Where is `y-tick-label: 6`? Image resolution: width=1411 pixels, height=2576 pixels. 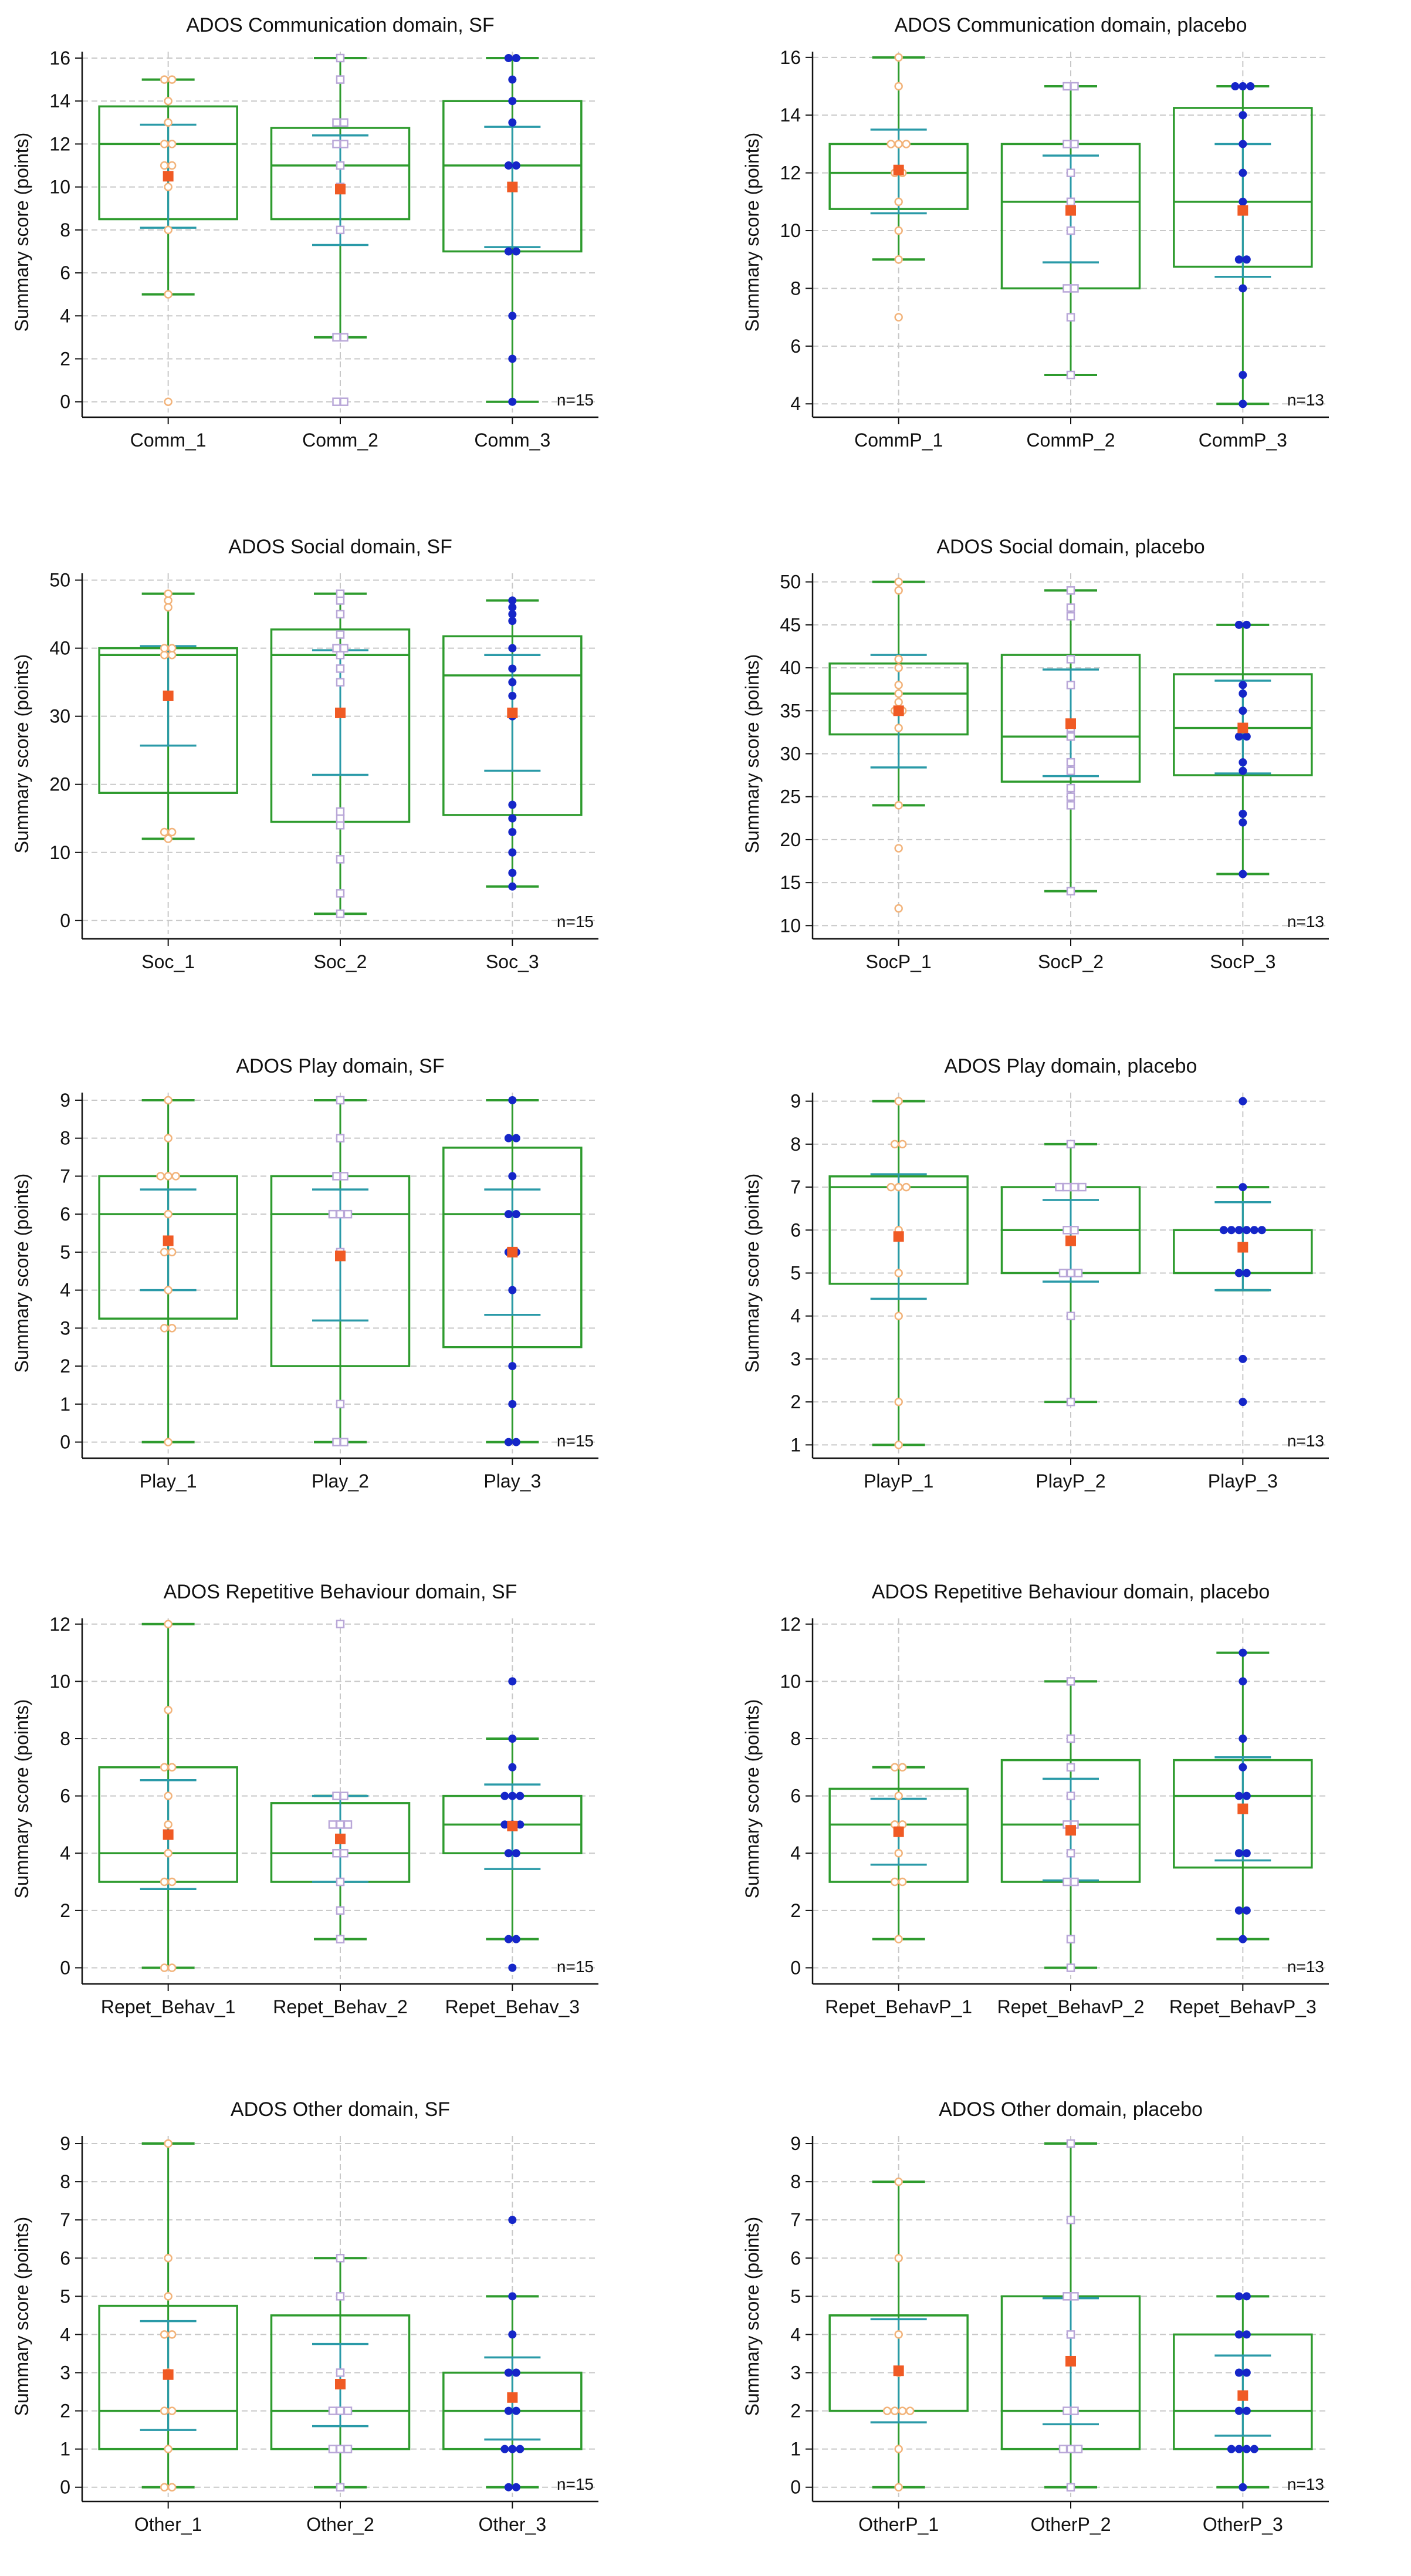
y-tick-label: 6 is located at coordinates (65, 272).